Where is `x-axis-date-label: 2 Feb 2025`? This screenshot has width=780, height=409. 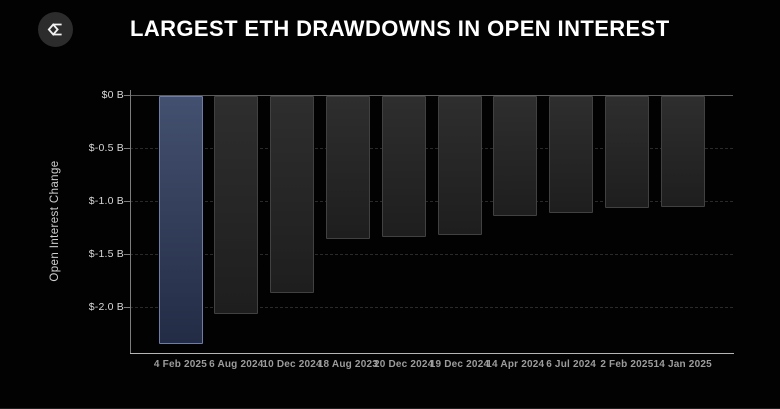
x-axis-date-label: 2 Feb 2025 is located at coordinates (627, 364).